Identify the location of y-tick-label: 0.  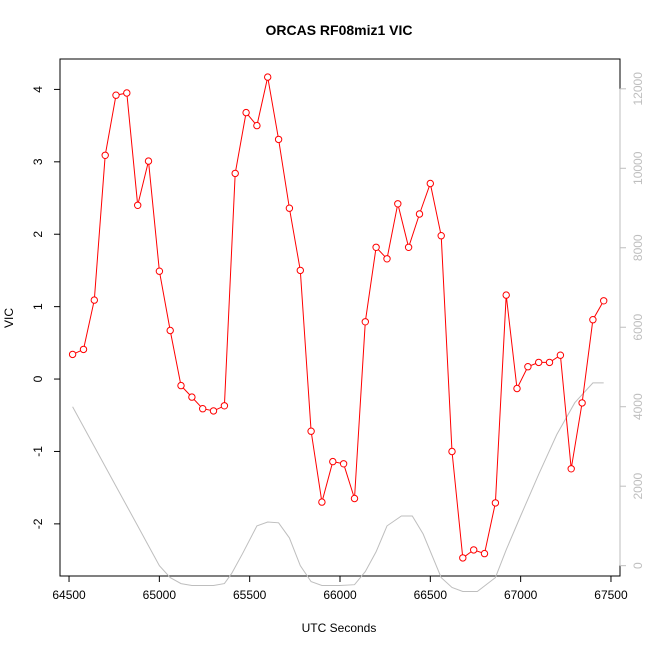
(38, 378).